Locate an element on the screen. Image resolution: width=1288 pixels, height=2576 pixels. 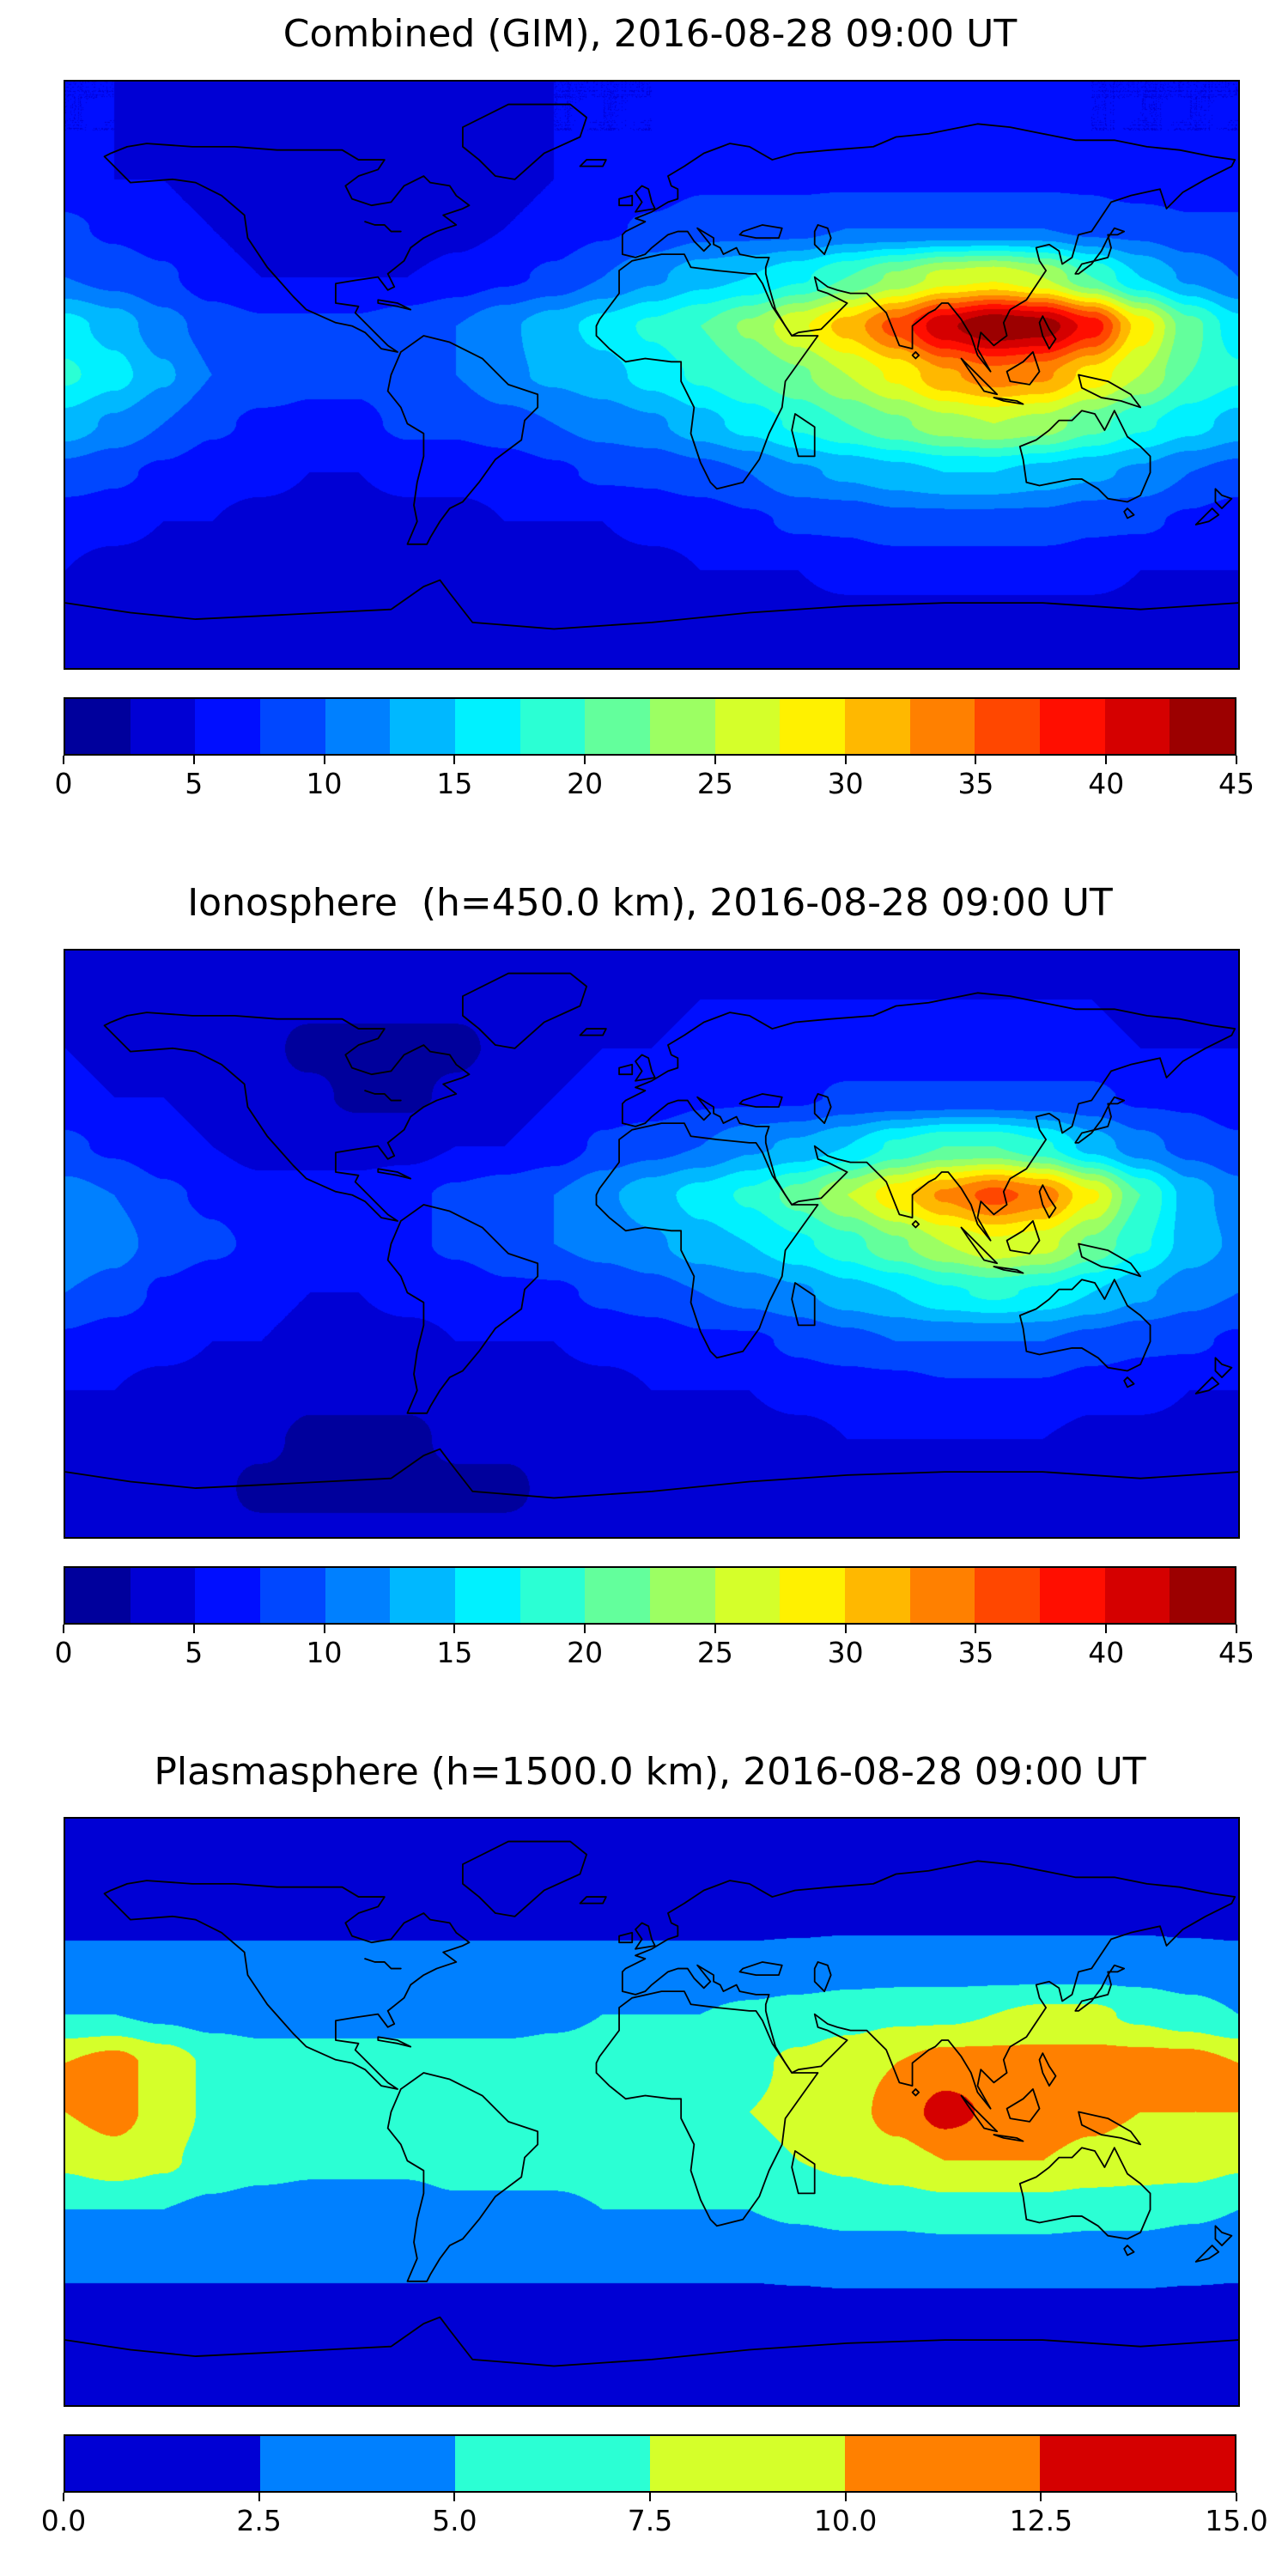
colorbar-tick-label: 0.0 is located at coordinates (64, 2521).